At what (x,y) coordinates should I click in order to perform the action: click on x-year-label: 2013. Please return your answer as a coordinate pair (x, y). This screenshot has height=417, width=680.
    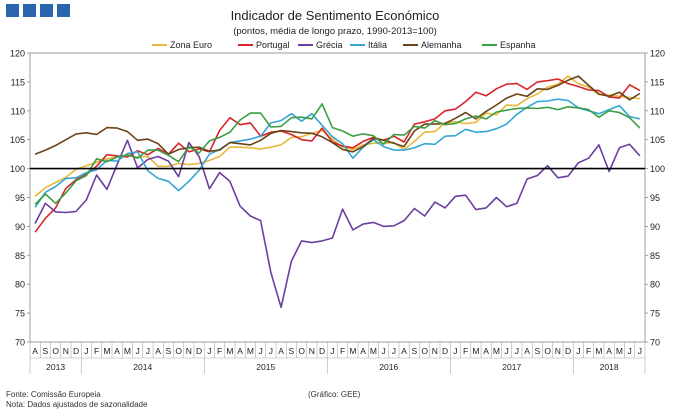
    Looking at the image, I should click on (55, 367).